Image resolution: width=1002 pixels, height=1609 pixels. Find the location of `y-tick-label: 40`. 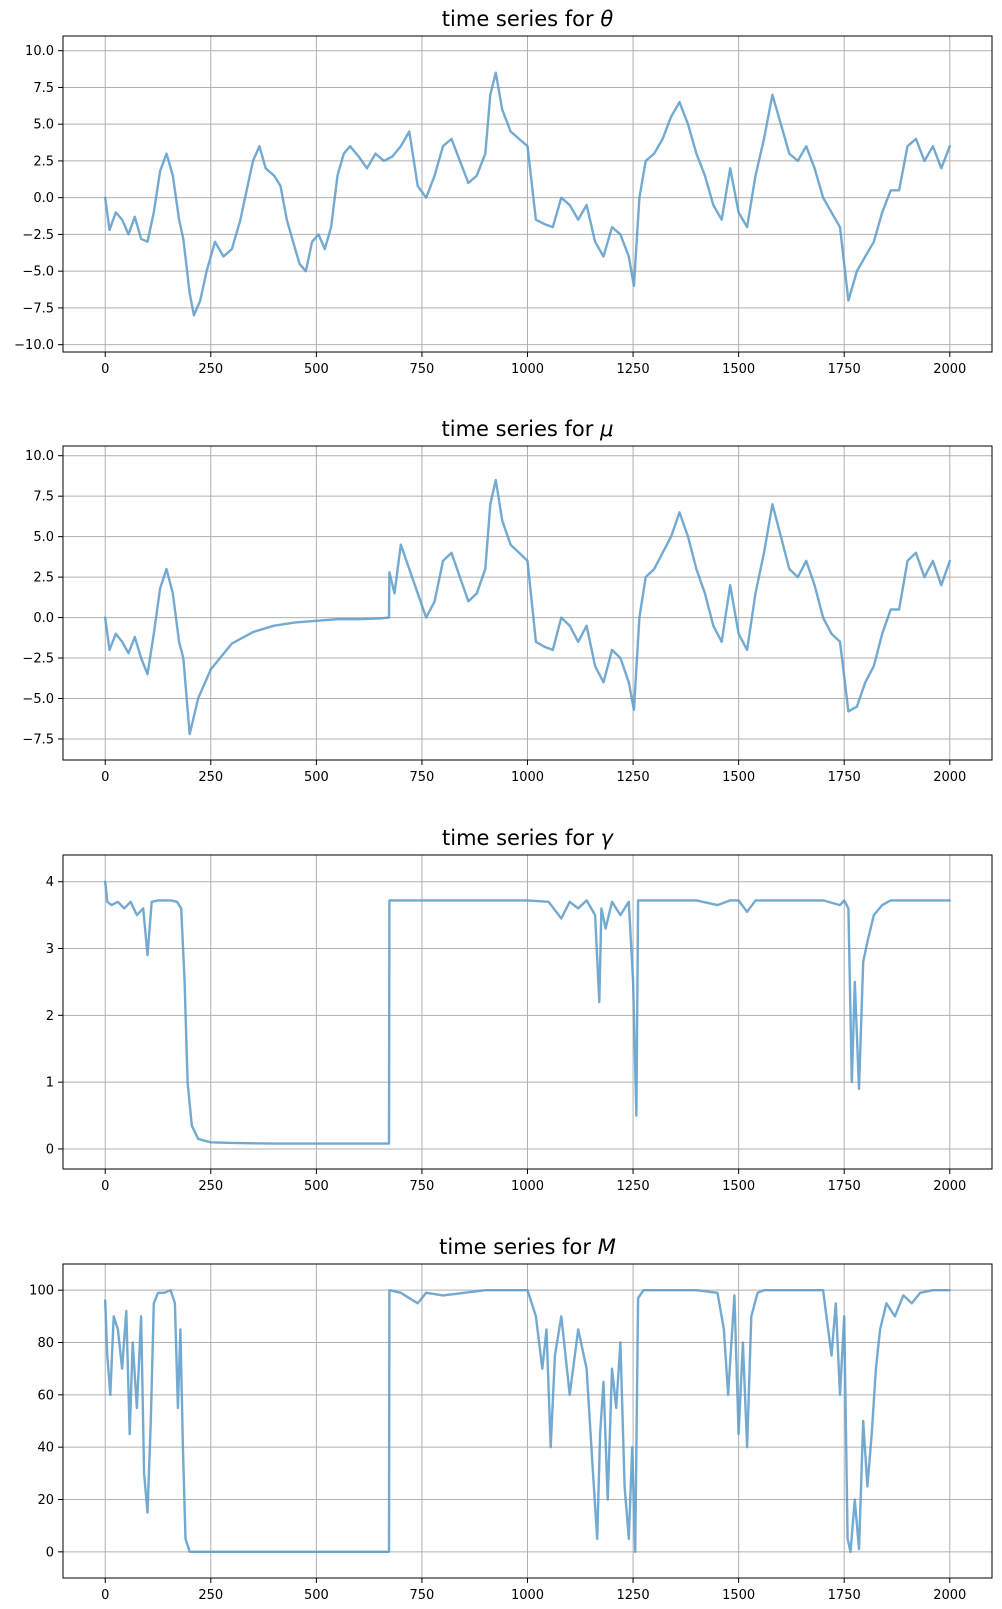

y-tick-label: 40 is located at coordinates (45, 1448).